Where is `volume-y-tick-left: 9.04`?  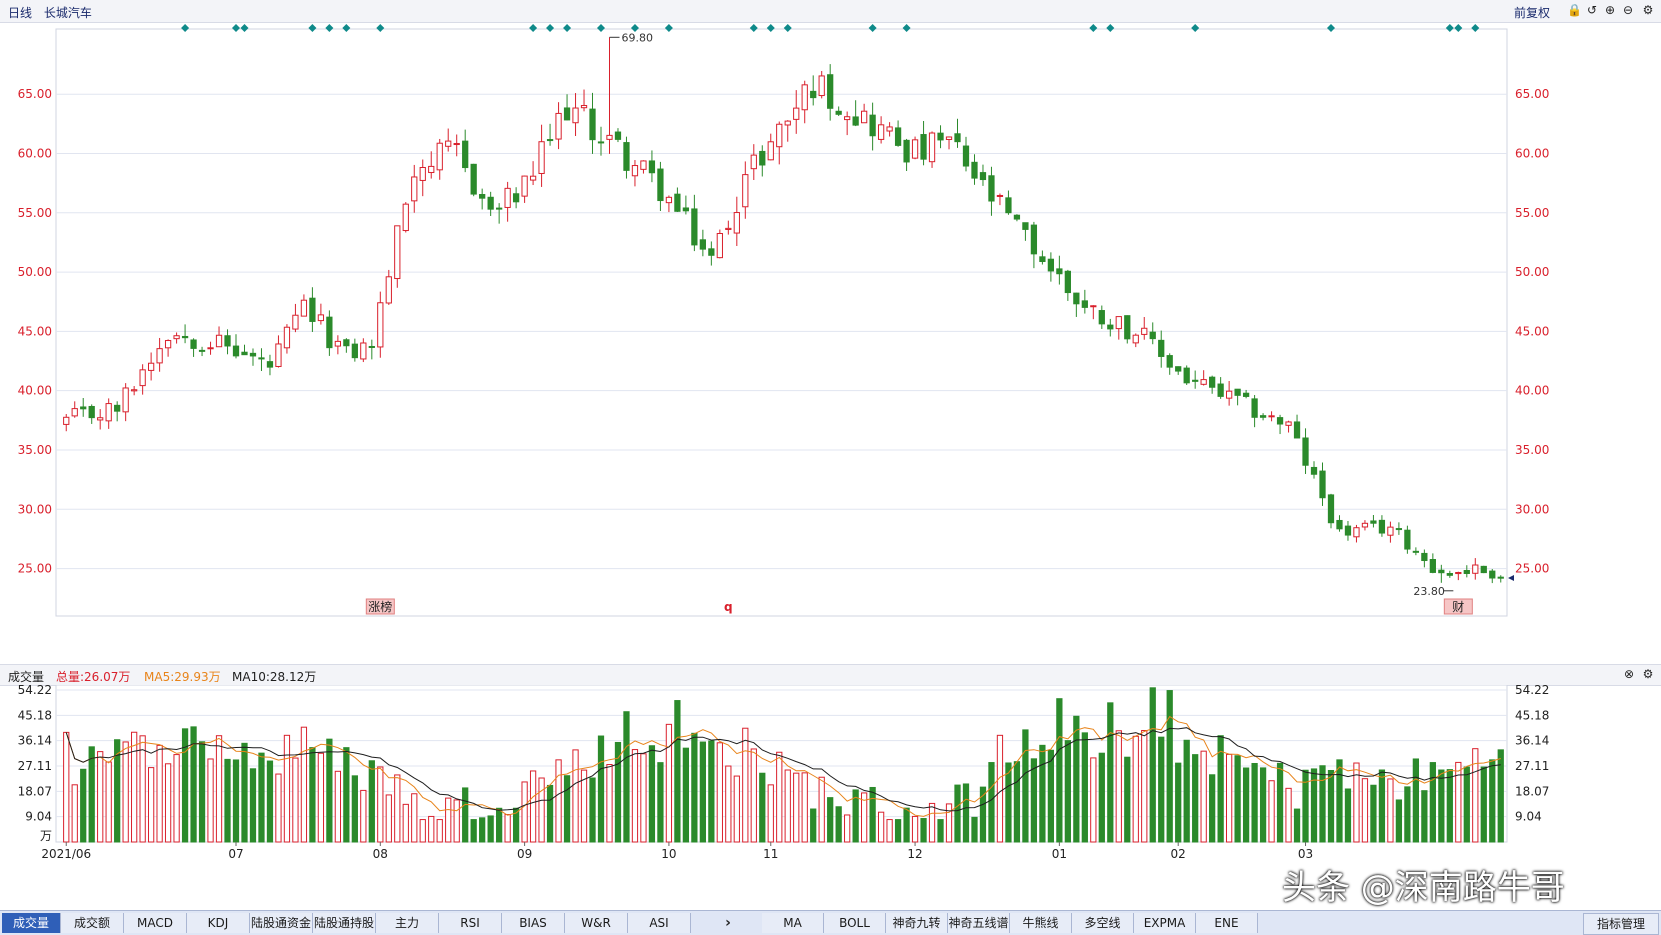
volume-y-tick-left: 9.04 is located at coordinates (38, 817).